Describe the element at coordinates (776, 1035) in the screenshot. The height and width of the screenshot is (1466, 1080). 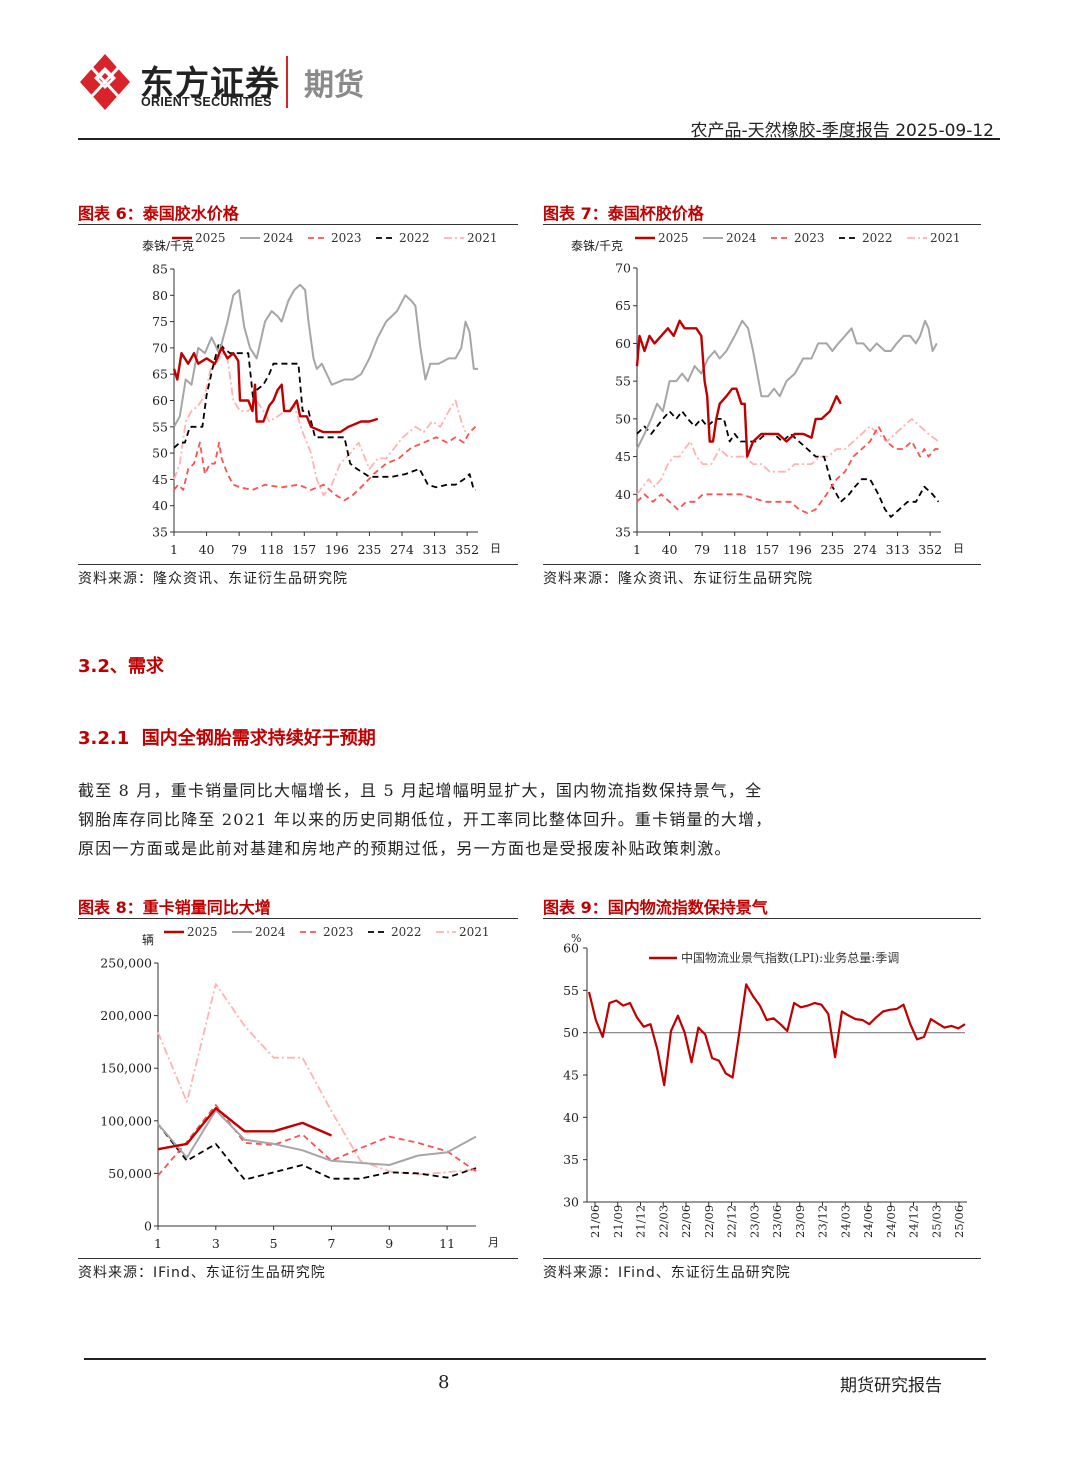
I see `series-line-lpi` at that location.